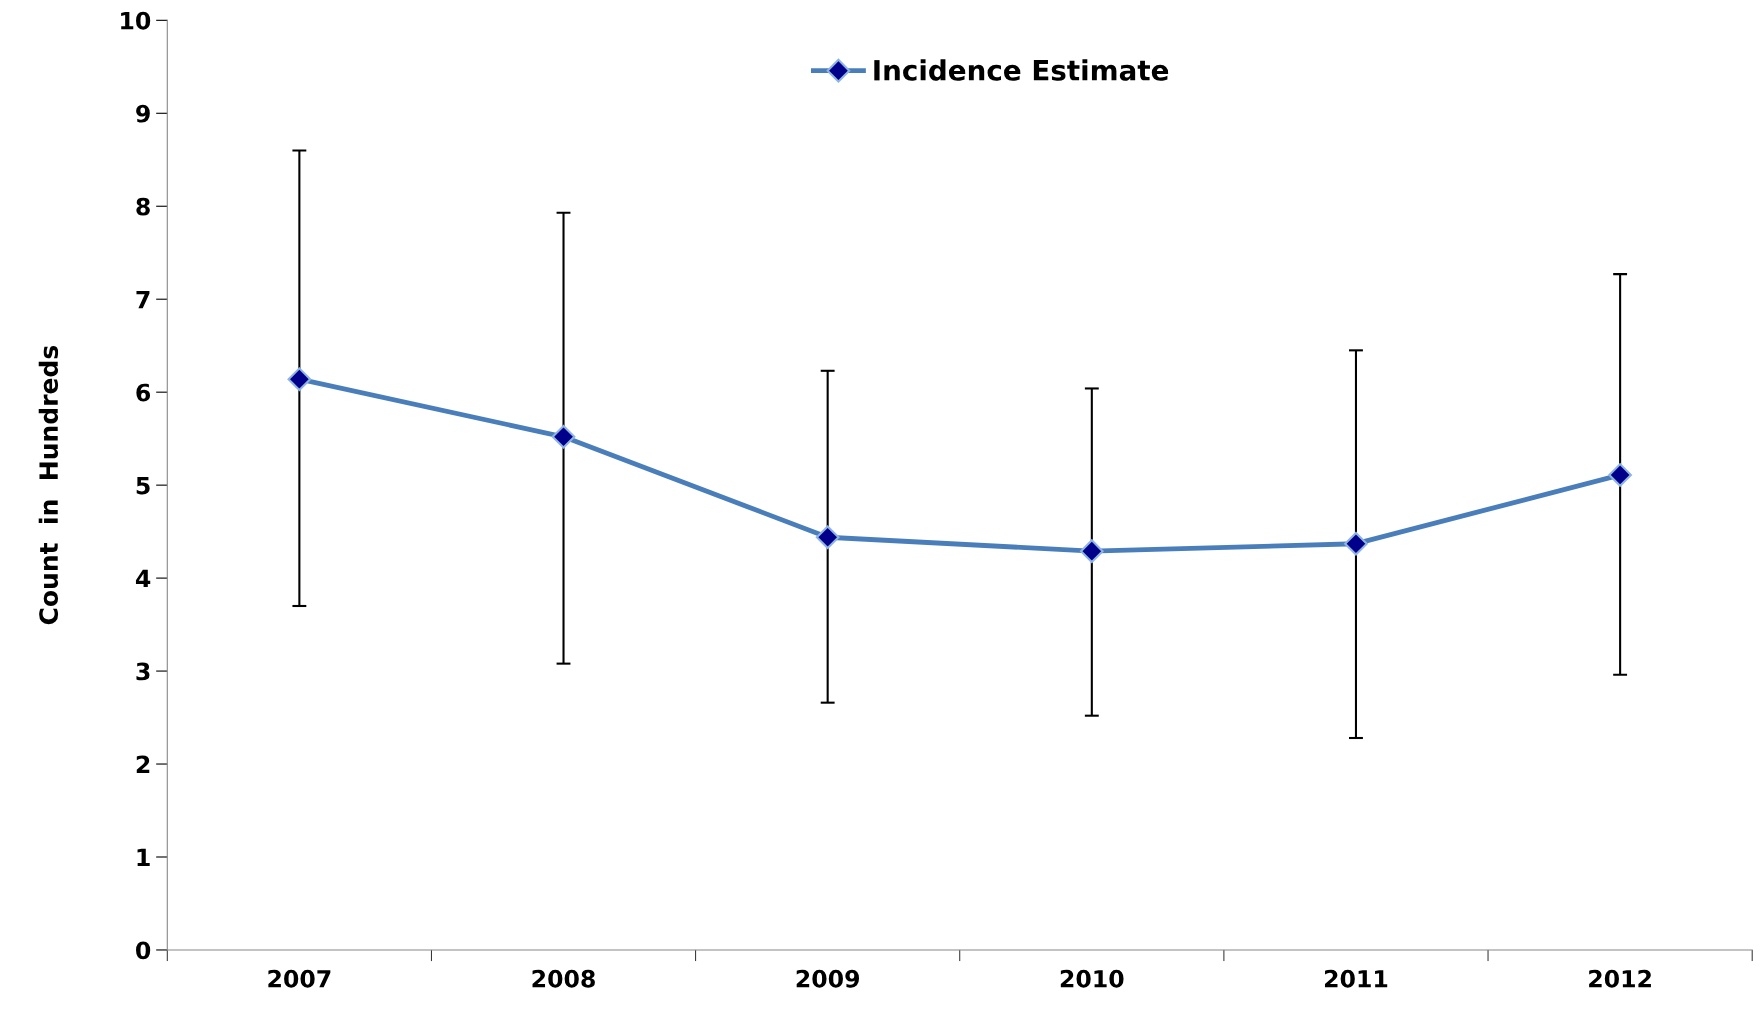 This screenshot has width=1761, height=1016. I want to click on legend-label: Incidence Estimate, so click(1021, 70).